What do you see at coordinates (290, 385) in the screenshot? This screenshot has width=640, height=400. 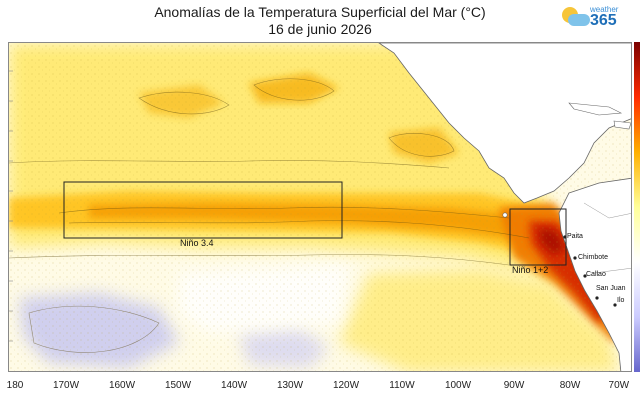 I see `longitude-tick-label: 130W` at bounding box center [290, 385].